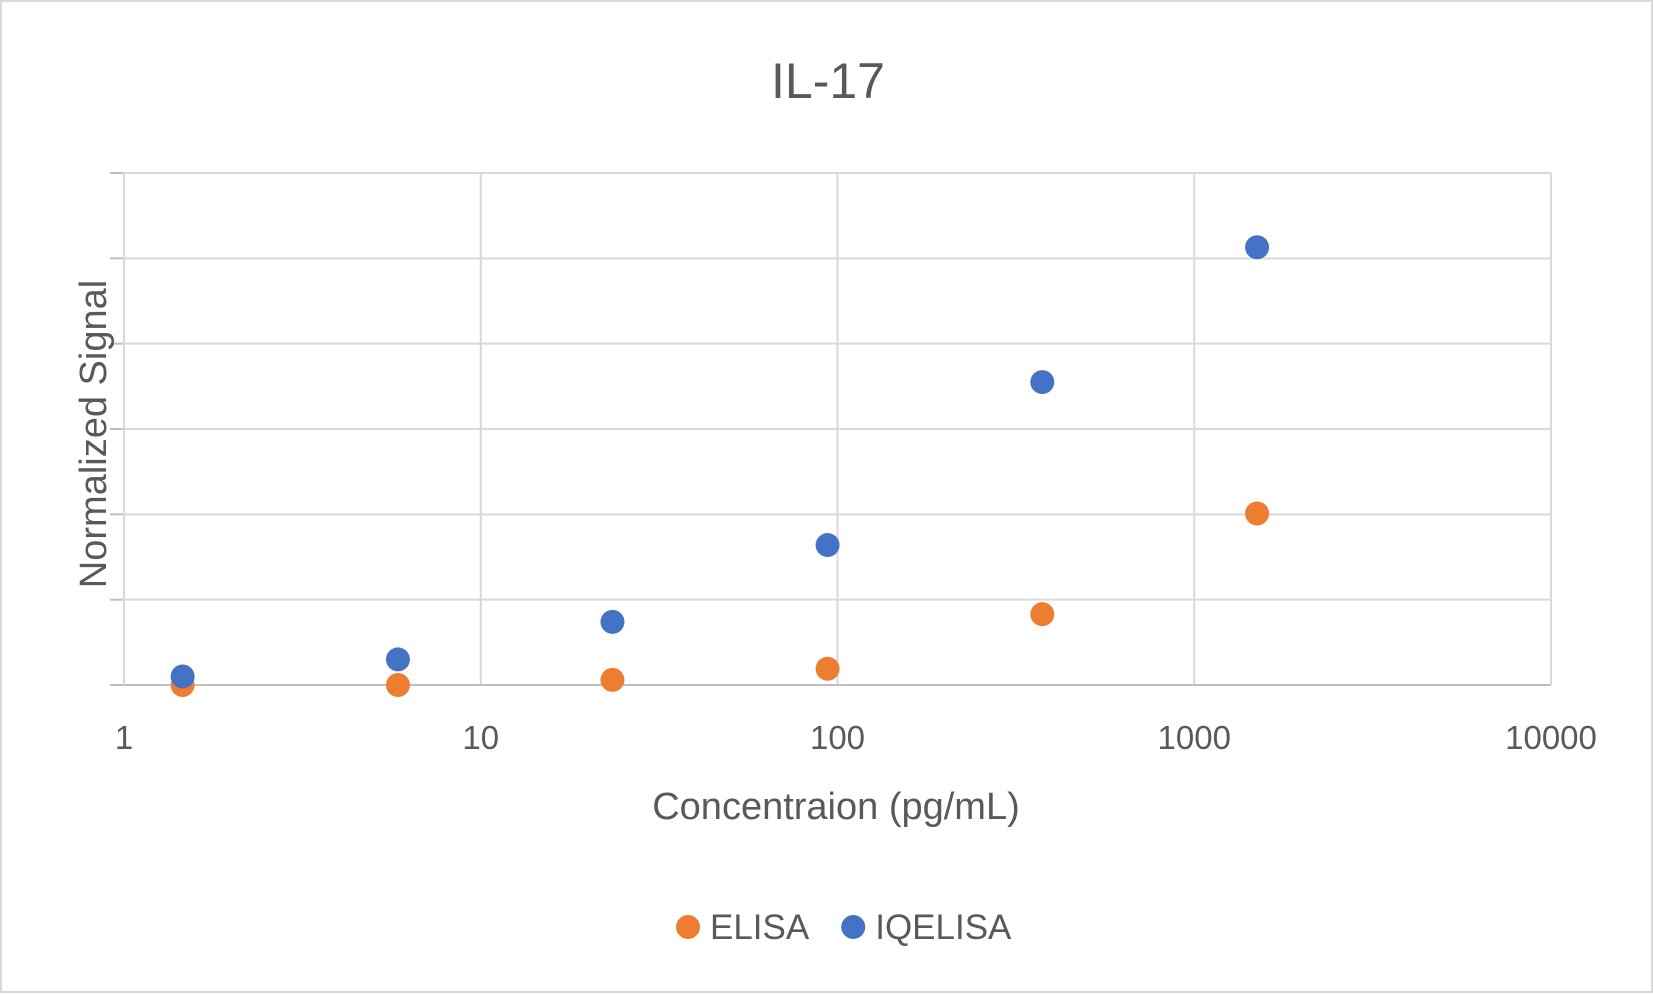 The image size is (1653, 995). What do you see at coordinates (124, 737) in the screenshot?
I see `x-tick-label: 1` at bounding box center [124, 737].